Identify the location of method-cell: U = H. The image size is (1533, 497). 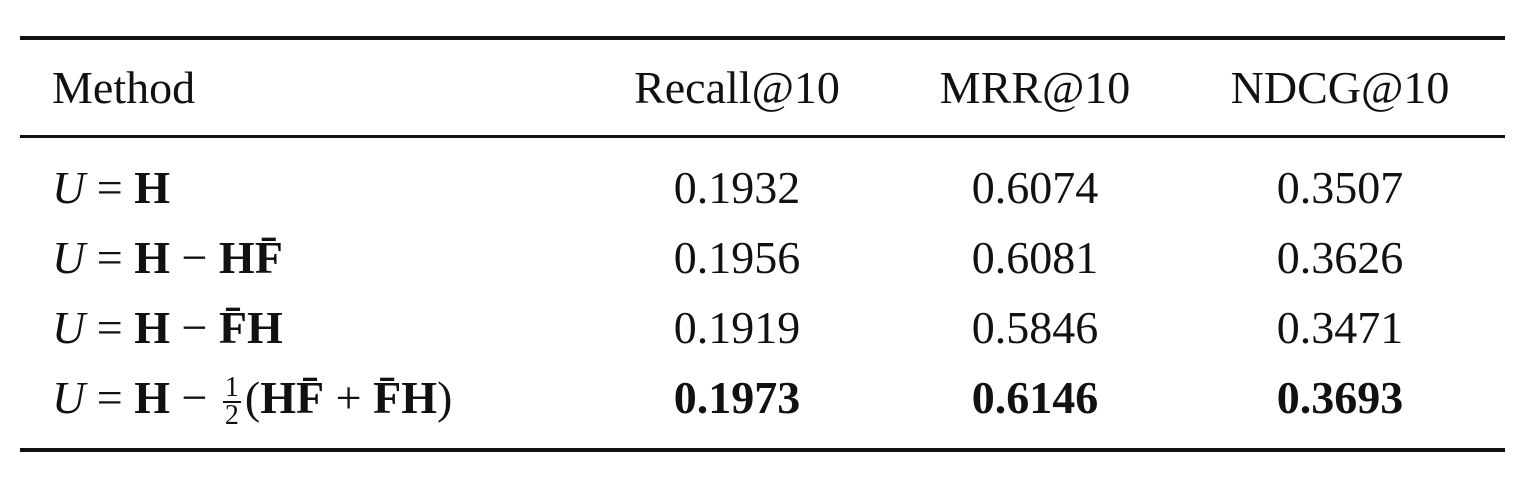
(111, 188).